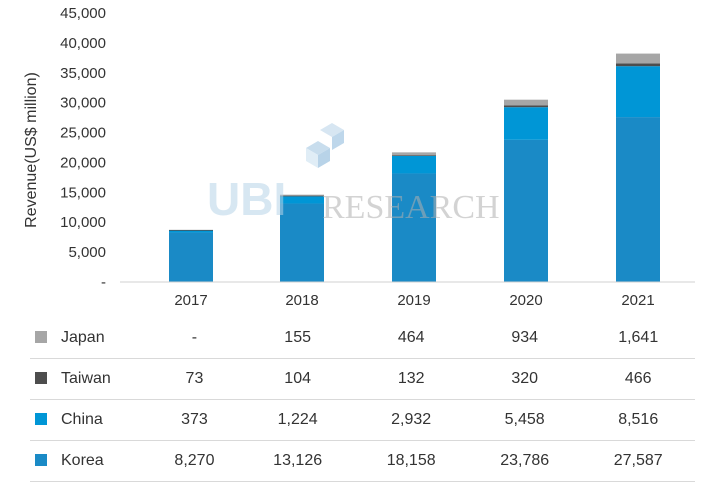 This screenshot has height=485, width=708. What do you see at coordinates (638, 420) in the screenshot?
I see `table-cell: 8,516` at bounding box center [638, 420].